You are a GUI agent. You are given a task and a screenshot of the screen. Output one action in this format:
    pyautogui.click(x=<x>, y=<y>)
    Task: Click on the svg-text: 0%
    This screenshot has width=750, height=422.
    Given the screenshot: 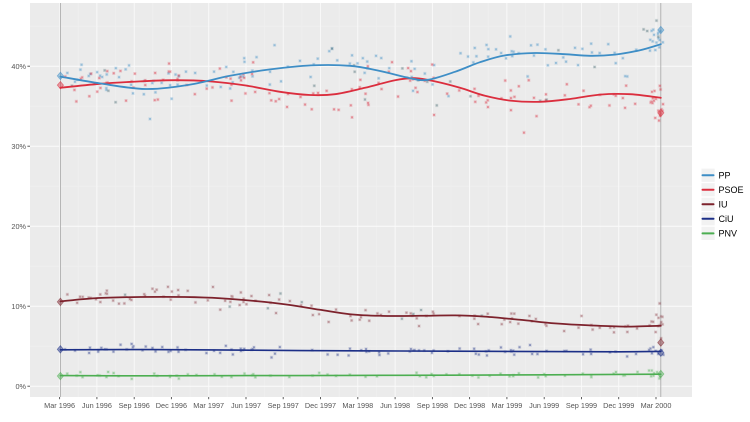 What is the action you would take?
    pyautogui.click(x=20, y=386)
    